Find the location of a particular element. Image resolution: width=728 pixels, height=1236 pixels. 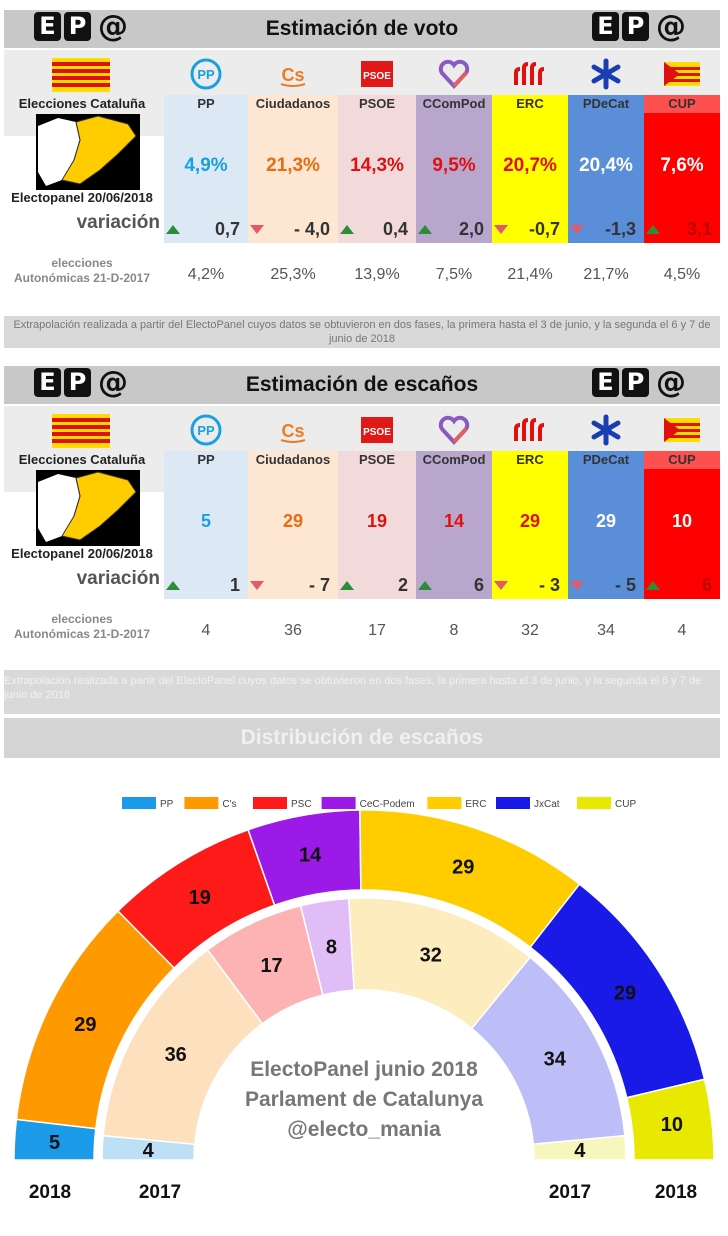

hemicycle-center is located at coordinates (364, 1076).